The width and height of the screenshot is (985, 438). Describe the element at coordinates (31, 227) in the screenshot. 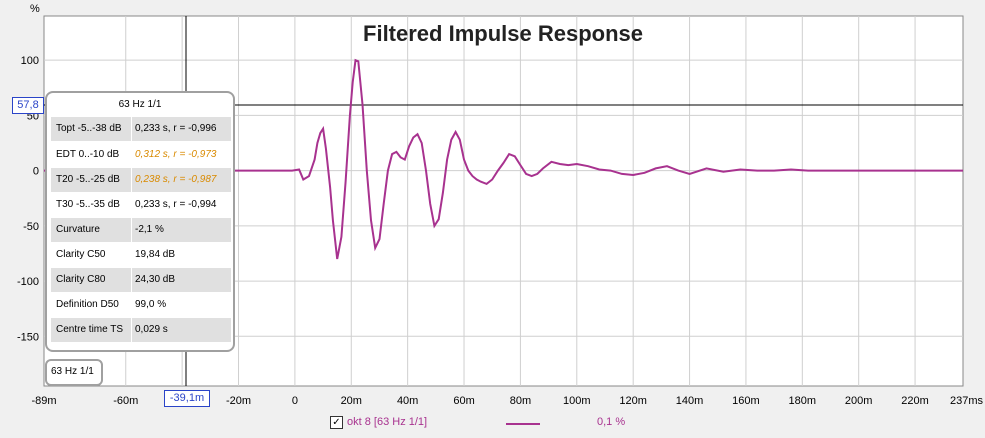

I see `y-tick-label: -50` at that location.